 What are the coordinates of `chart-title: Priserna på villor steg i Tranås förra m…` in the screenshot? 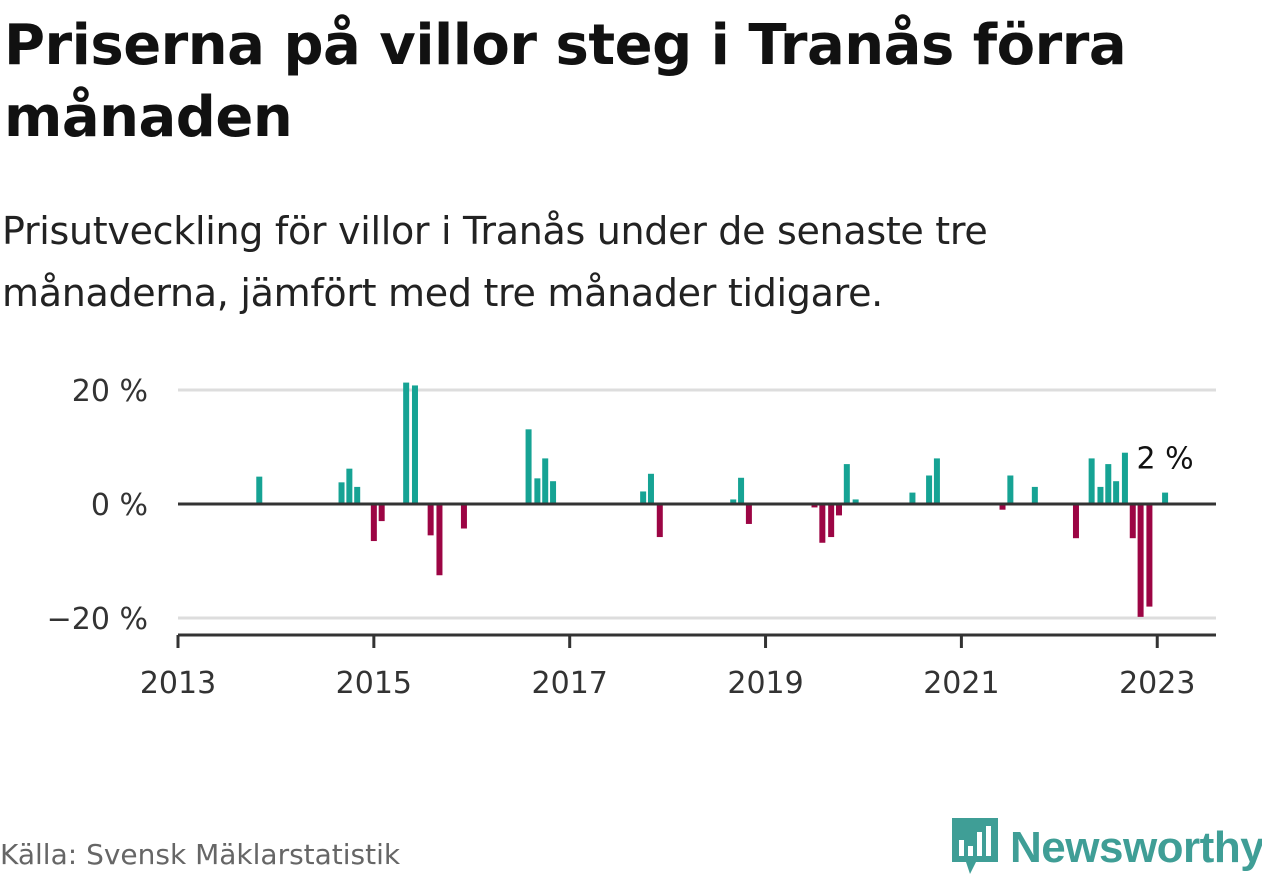 It's located at (565, 81).